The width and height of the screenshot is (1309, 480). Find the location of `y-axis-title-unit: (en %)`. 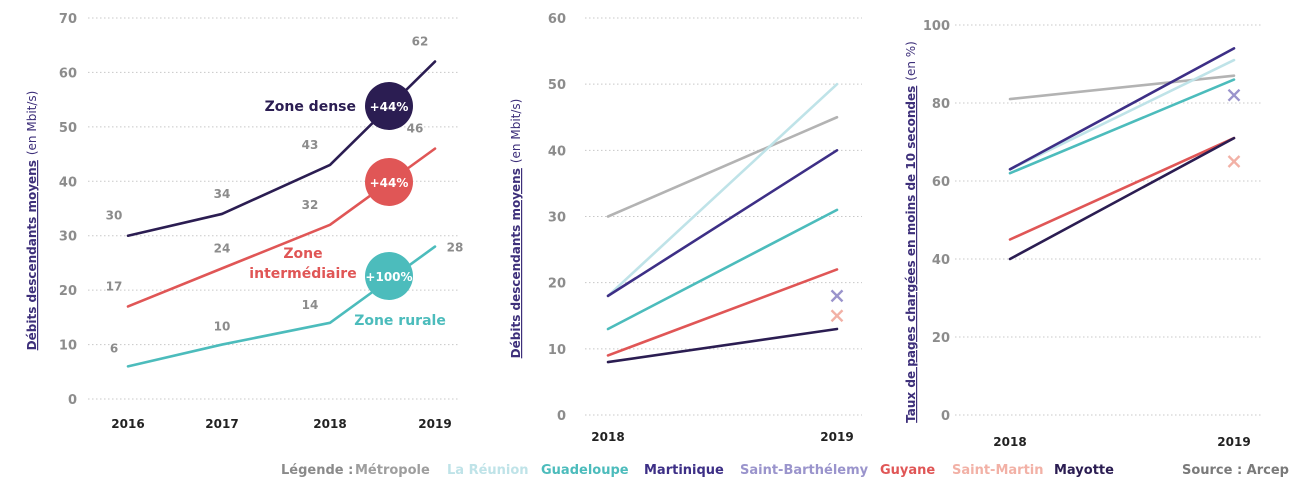

y-axis-title-unit: (en %) is located at coordinates (911, 61).